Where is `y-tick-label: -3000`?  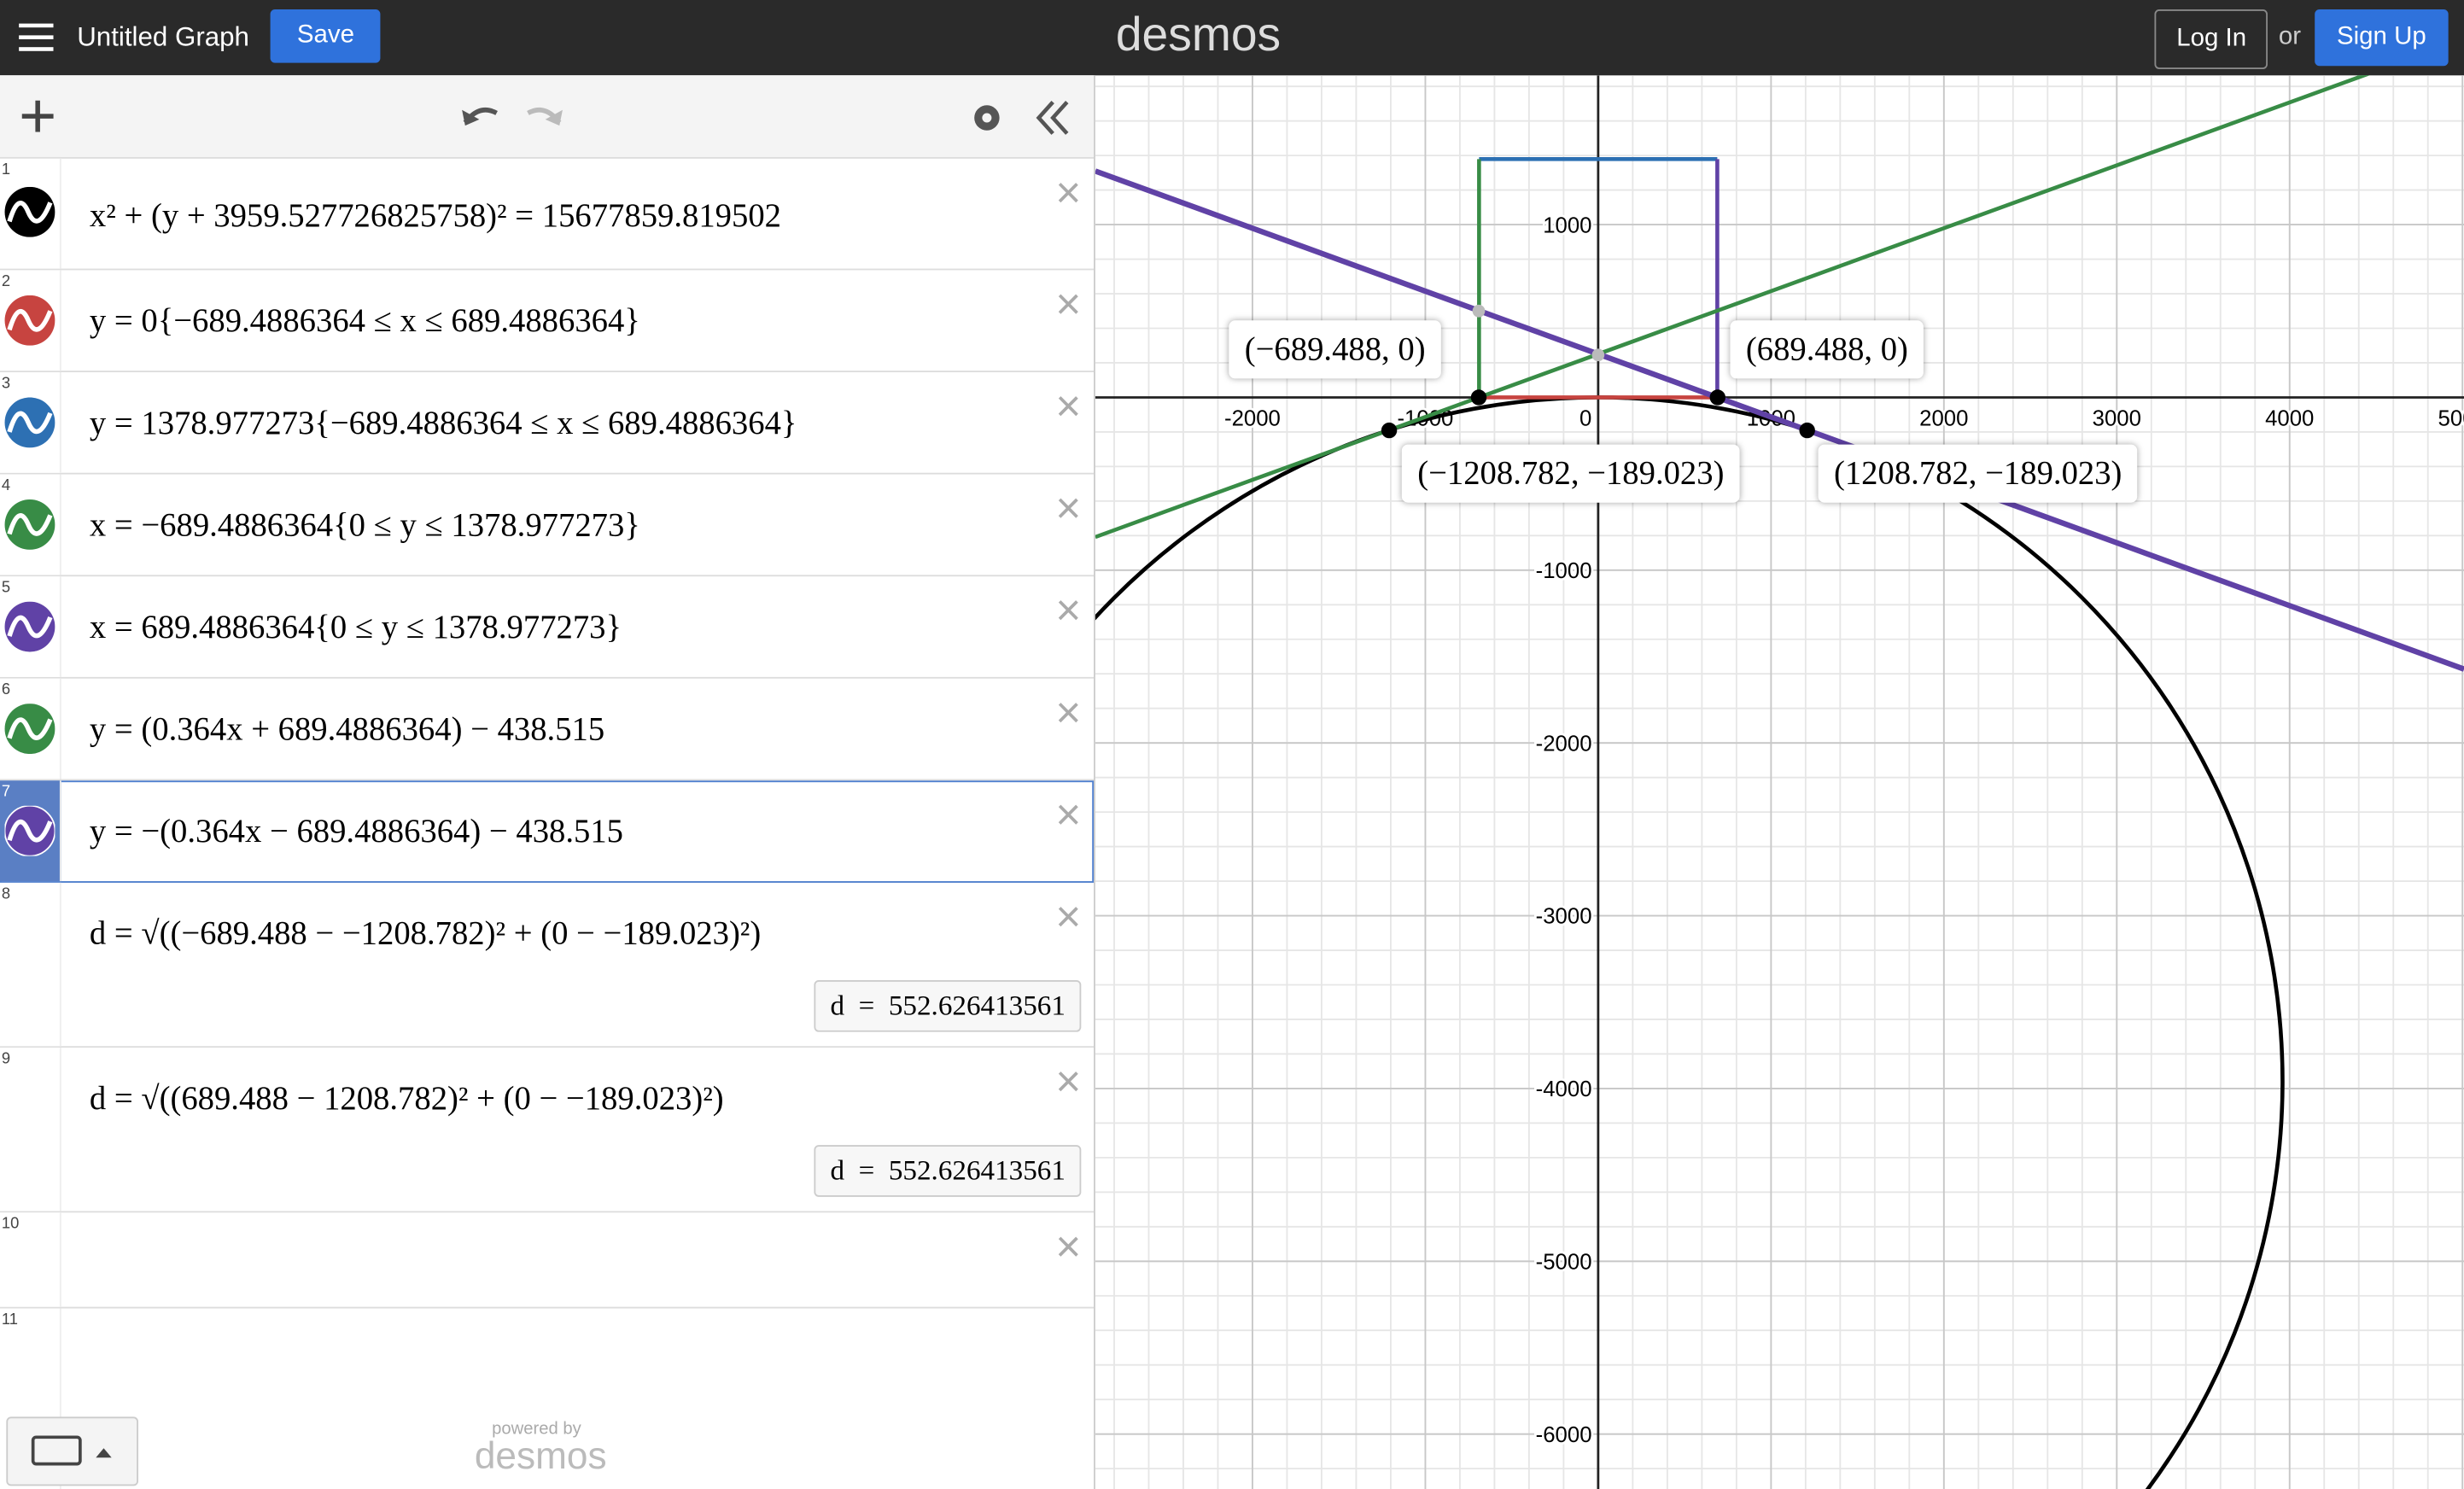
y-tick-label: -3000 is located at coordinates (1564, 917).